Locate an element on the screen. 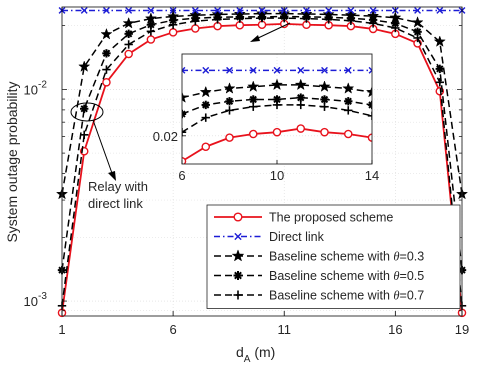  annotation-arrow-line is located at coordinates (103, 148).